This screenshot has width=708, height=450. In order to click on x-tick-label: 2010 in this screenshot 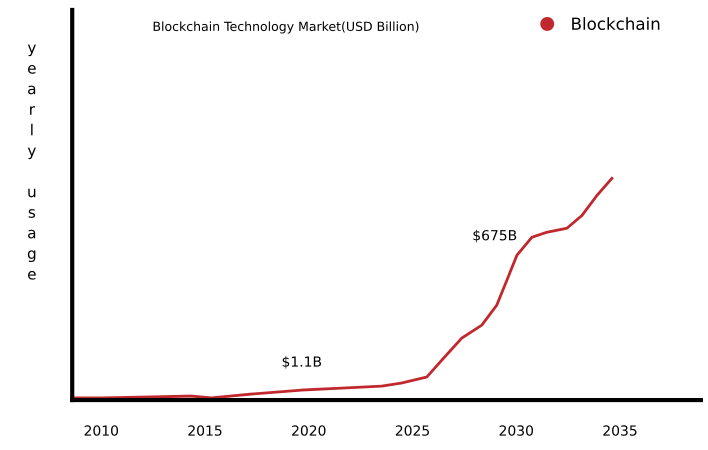, I will do `click(101, 430)`.